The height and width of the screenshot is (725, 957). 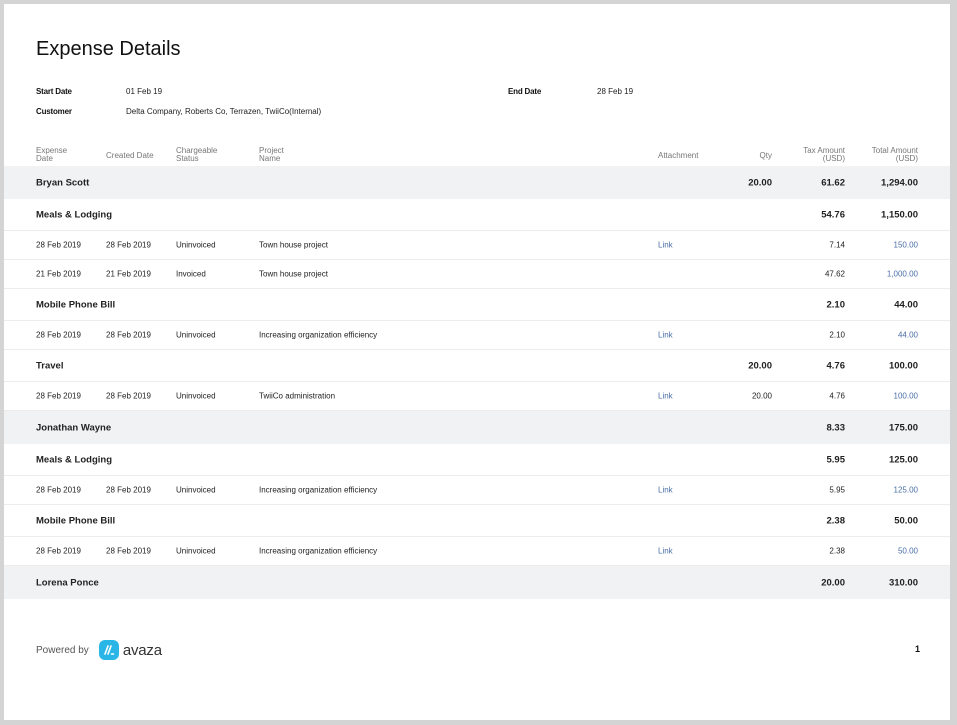 What do you see at coordinates (907, 551) in the screenshot?
I see `total-link: 50.00` at bounding box center [907, 551].